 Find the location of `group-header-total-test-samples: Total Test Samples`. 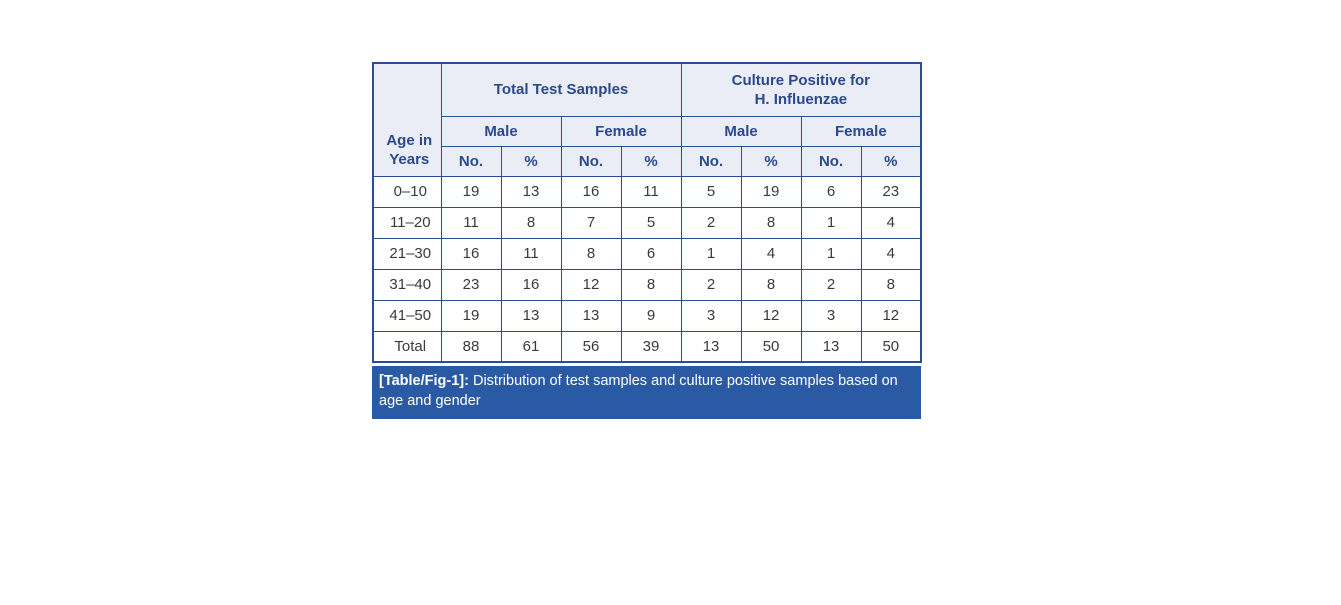

group-header-total-test-samples: Total Test Samples is located at coordinates (561, 89).